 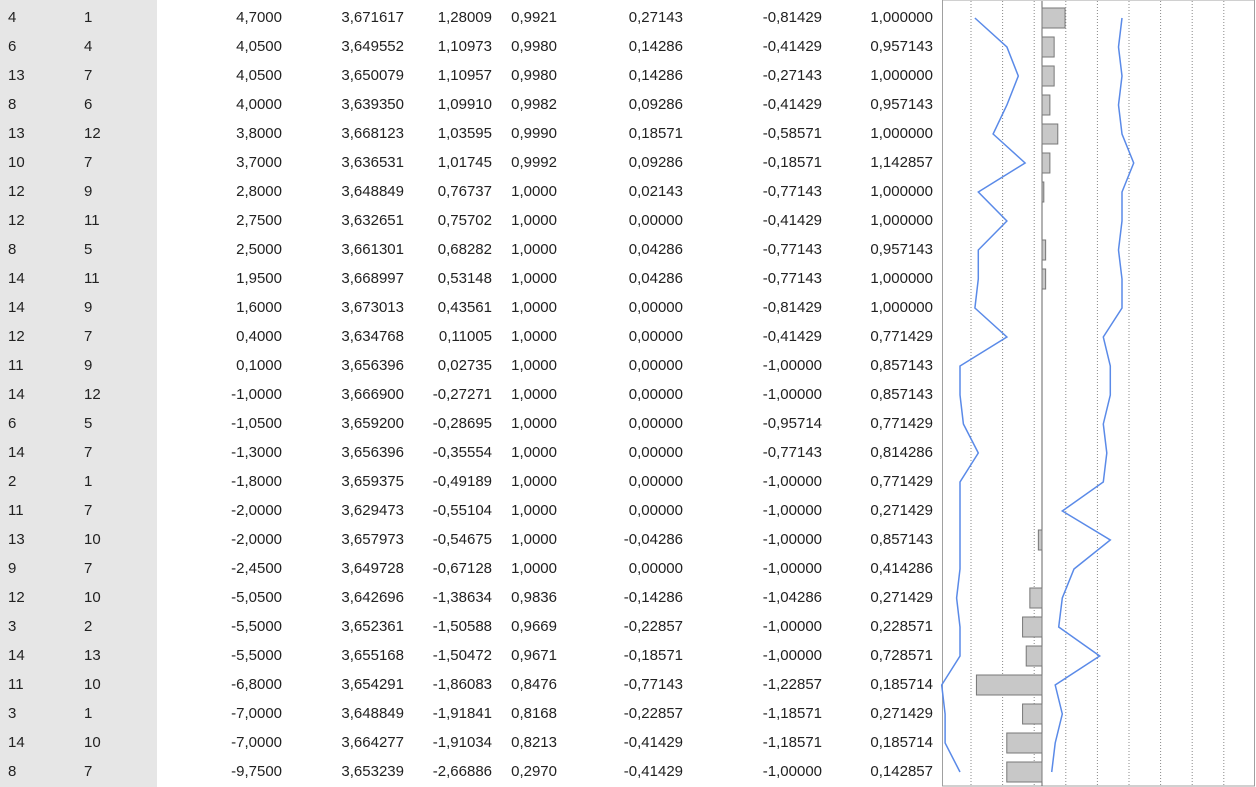 What do you see at coordinates (534, 104) in the screenshot?
I see `cell: 0,9982` at bounding box center [534, 104].